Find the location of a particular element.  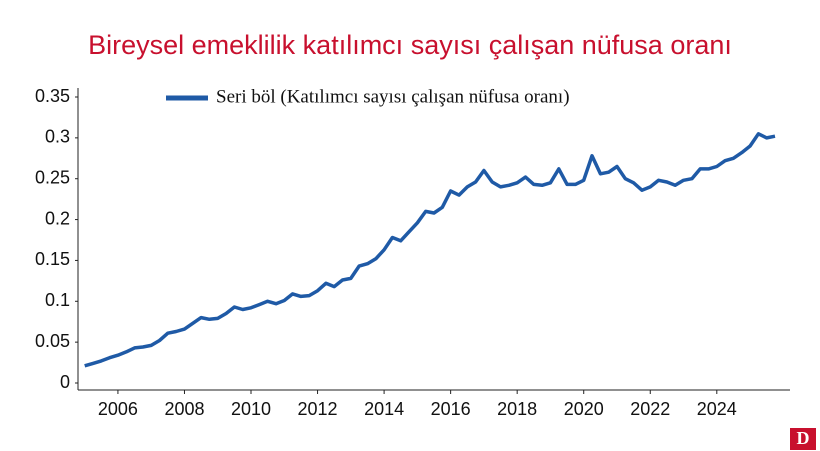

y-tick-label: 0.35 is located at coordinates (52, 96).